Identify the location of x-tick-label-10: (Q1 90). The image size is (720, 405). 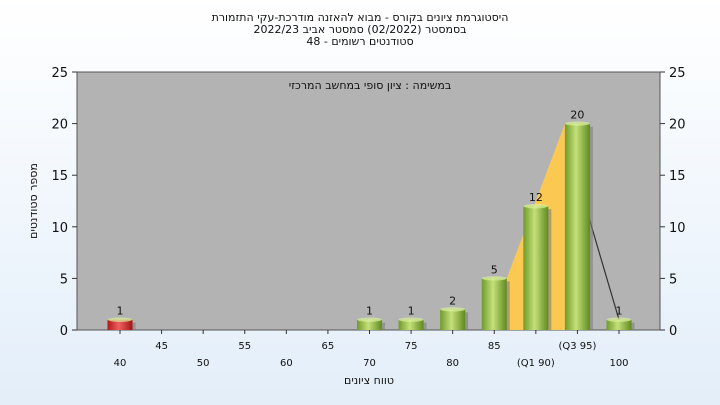
(536, 363).